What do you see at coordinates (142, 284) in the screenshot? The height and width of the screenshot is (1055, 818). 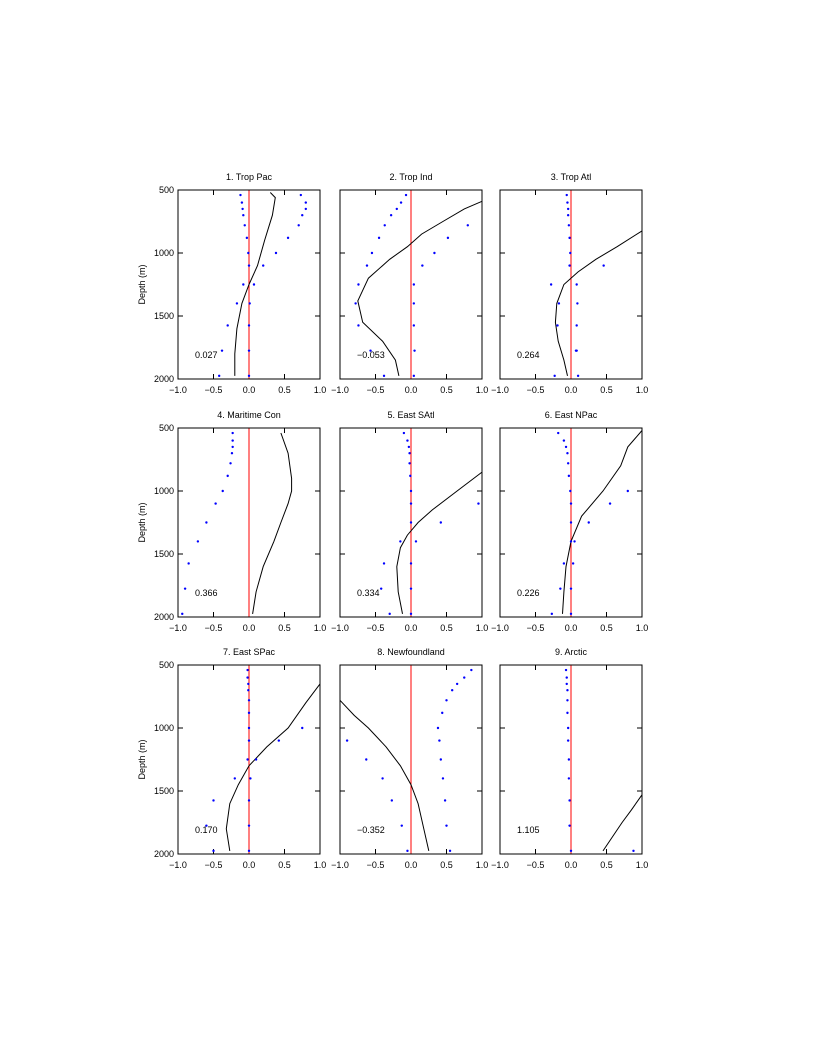 I see `y-axis-label: Depth (m)` at bounding box center [142, 284].